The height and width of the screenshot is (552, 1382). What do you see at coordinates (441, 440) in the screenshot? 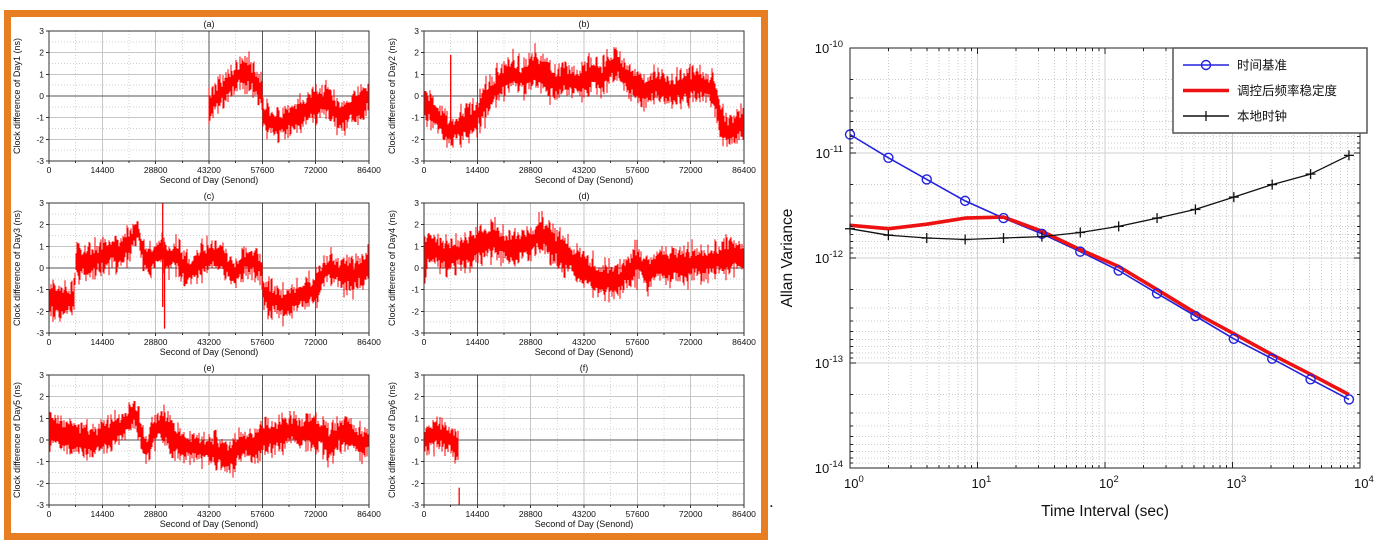
I see `day6-trace` at bounding box center [441, 440].